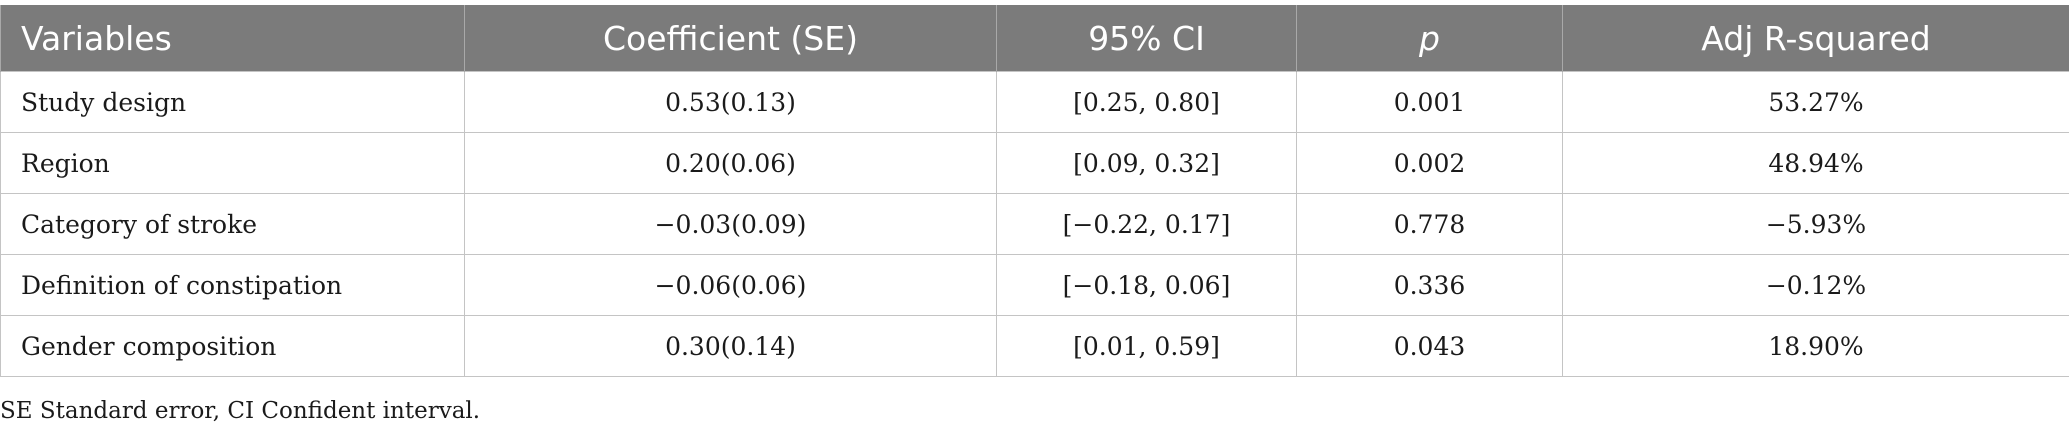 Image resolution: width=2069 pixels, height=433 pixels. What do you see at coordinates (232, 102) in the screenshot?
I see `cell-variable: Study design` at bounding box center [232, 102].